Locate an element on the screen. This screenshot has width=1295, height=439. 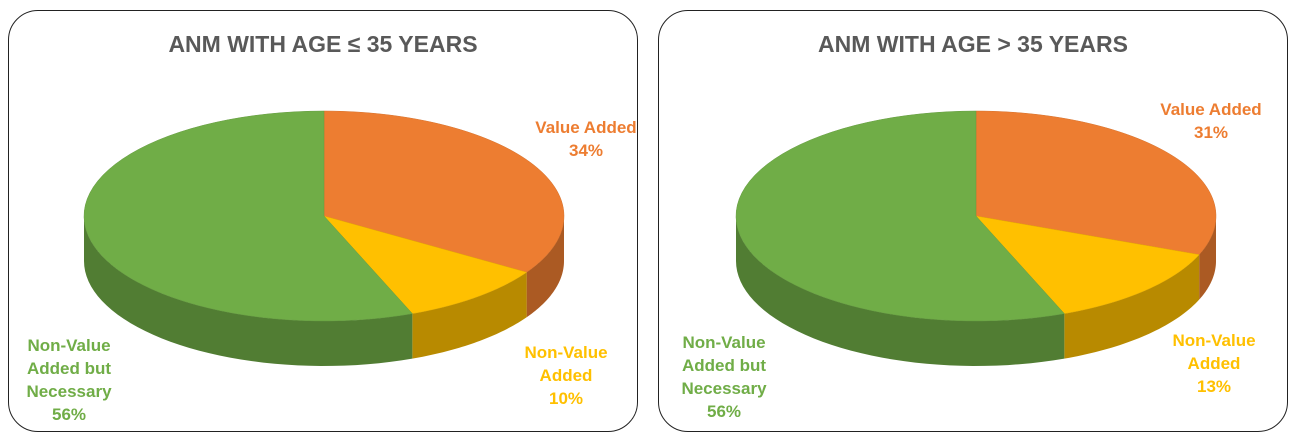
chart-title: ANM WITH AGE > 35 YEARS is located at coordinates (973, 44).